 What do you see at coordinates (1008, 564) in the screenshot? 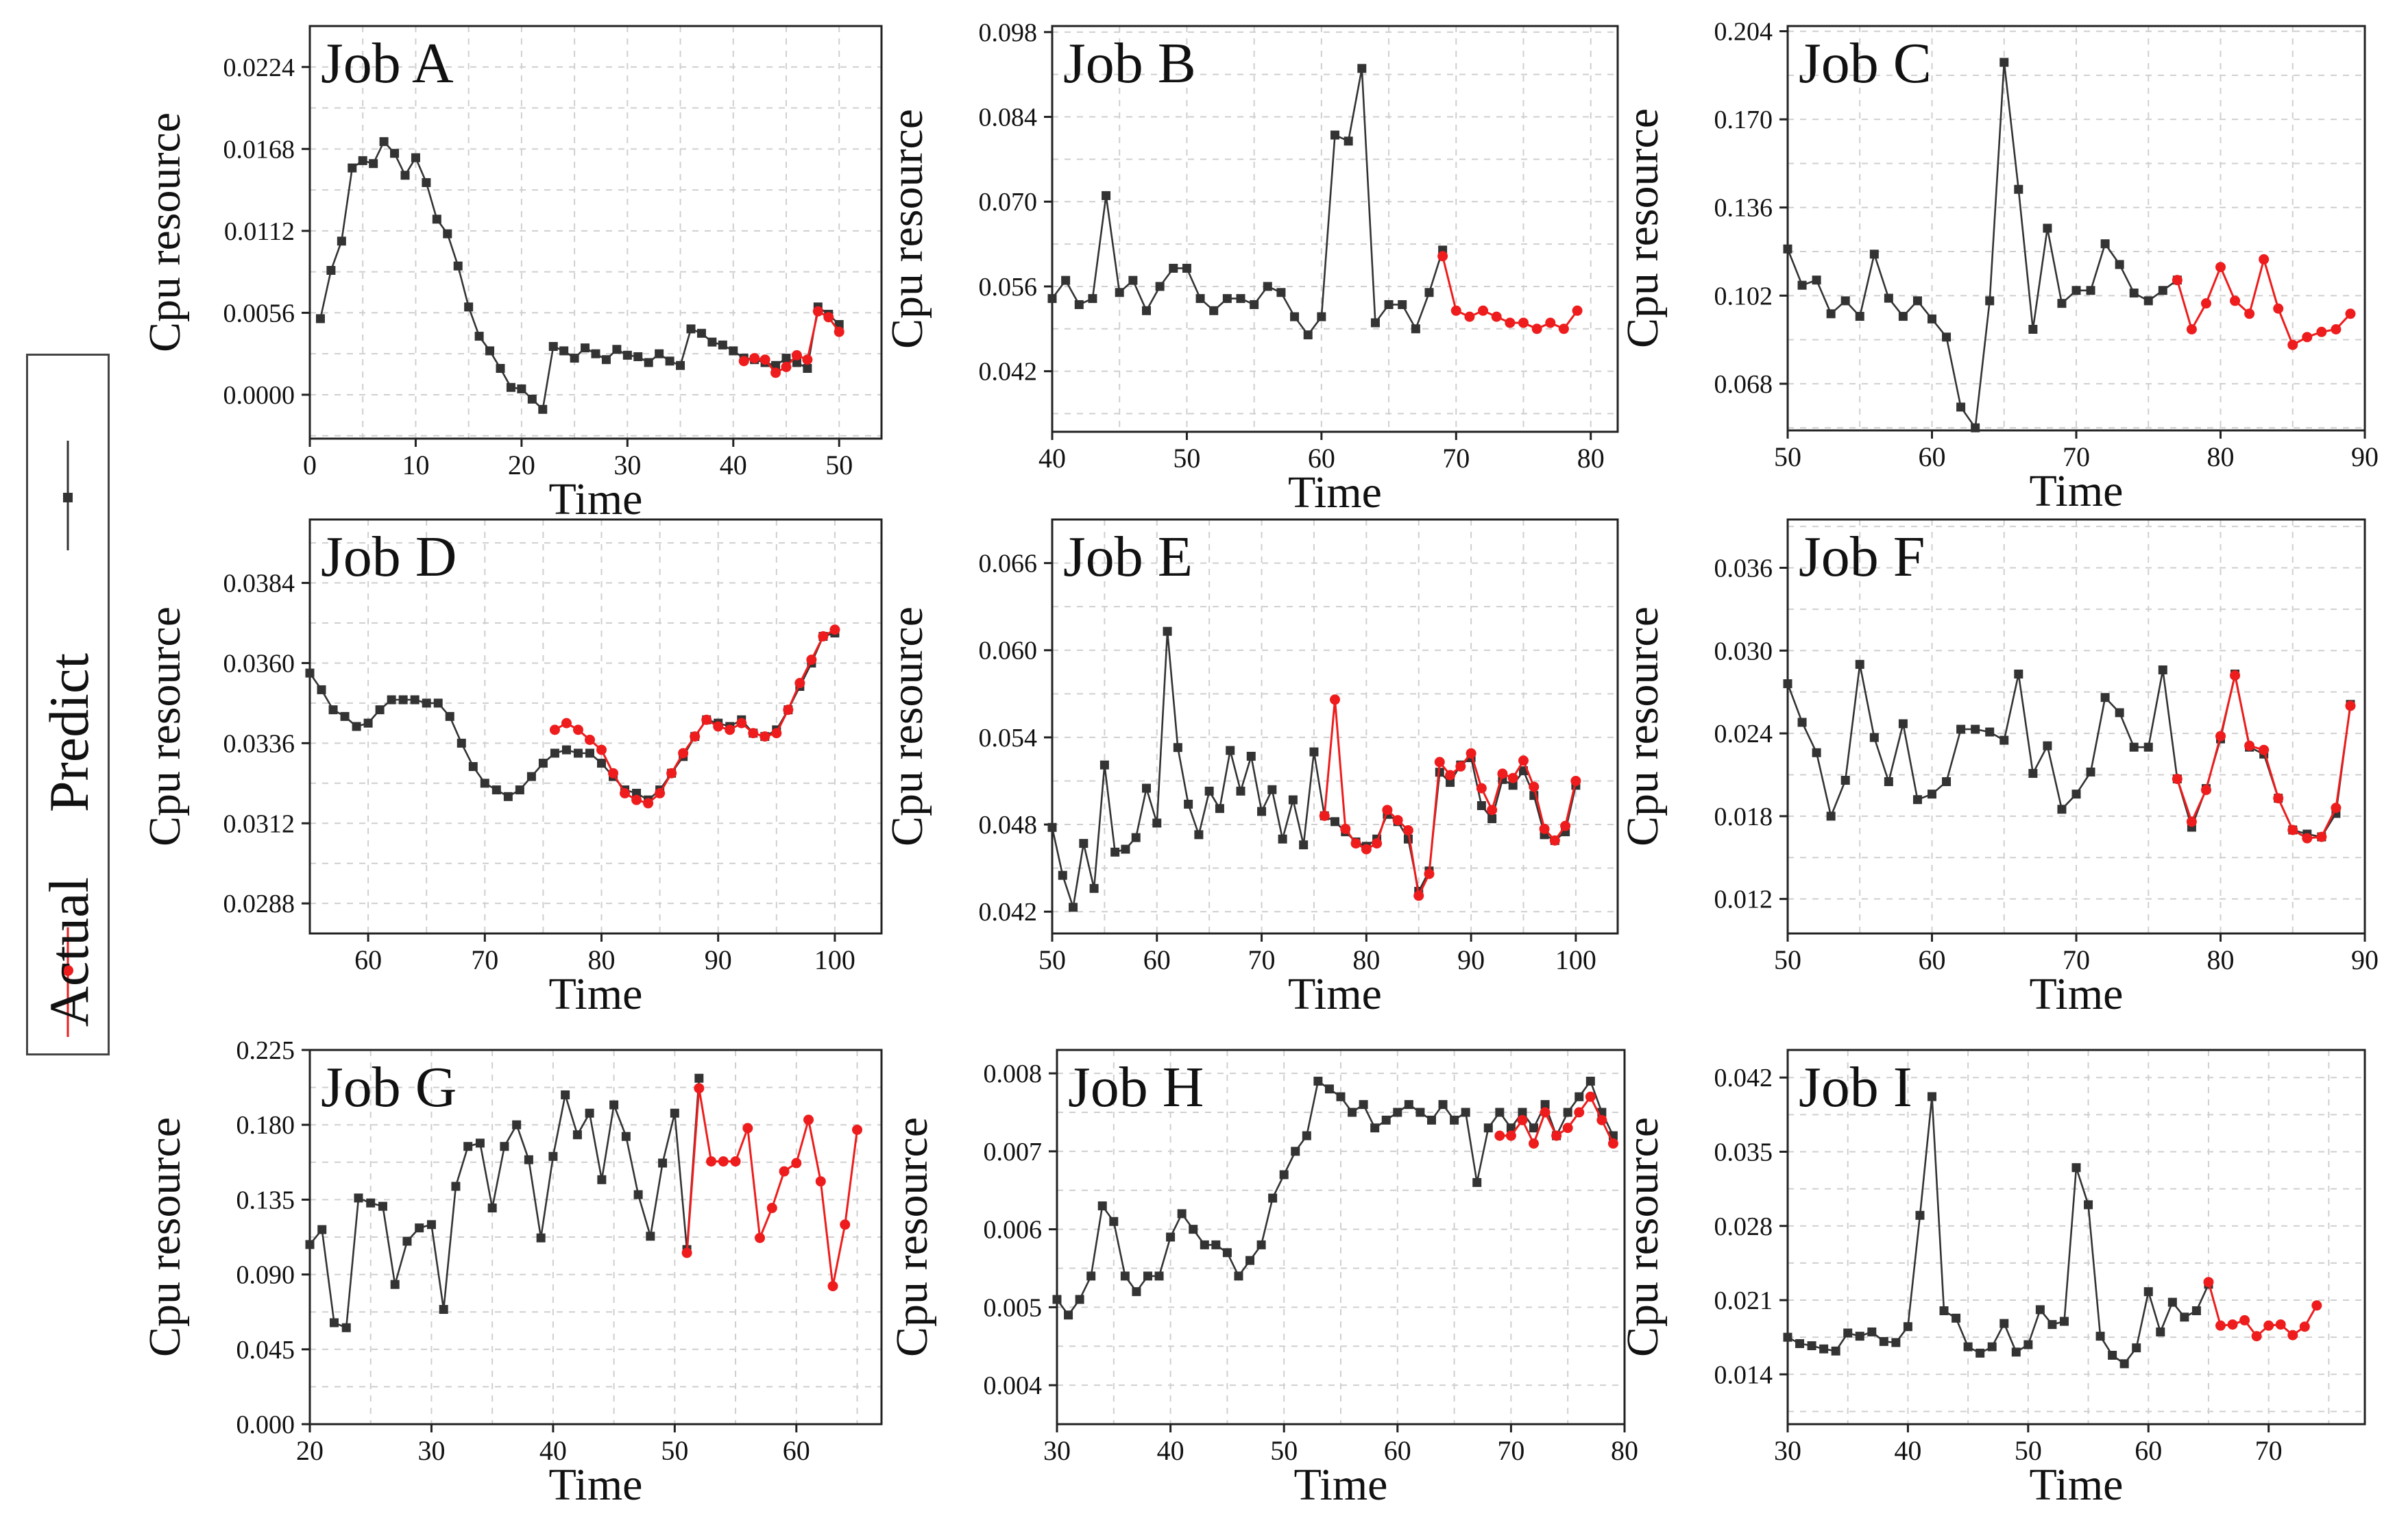
I see `y-tick-label: 0.066` at bounding box center [1008, 564].